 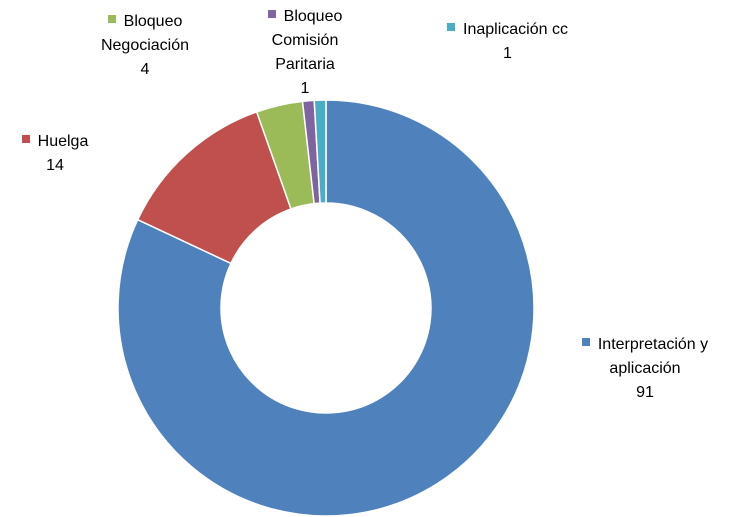 What do you see at coordinates (320, 151) in the screenshot?
I see `donut-slice` at bounding box center [320, 151].